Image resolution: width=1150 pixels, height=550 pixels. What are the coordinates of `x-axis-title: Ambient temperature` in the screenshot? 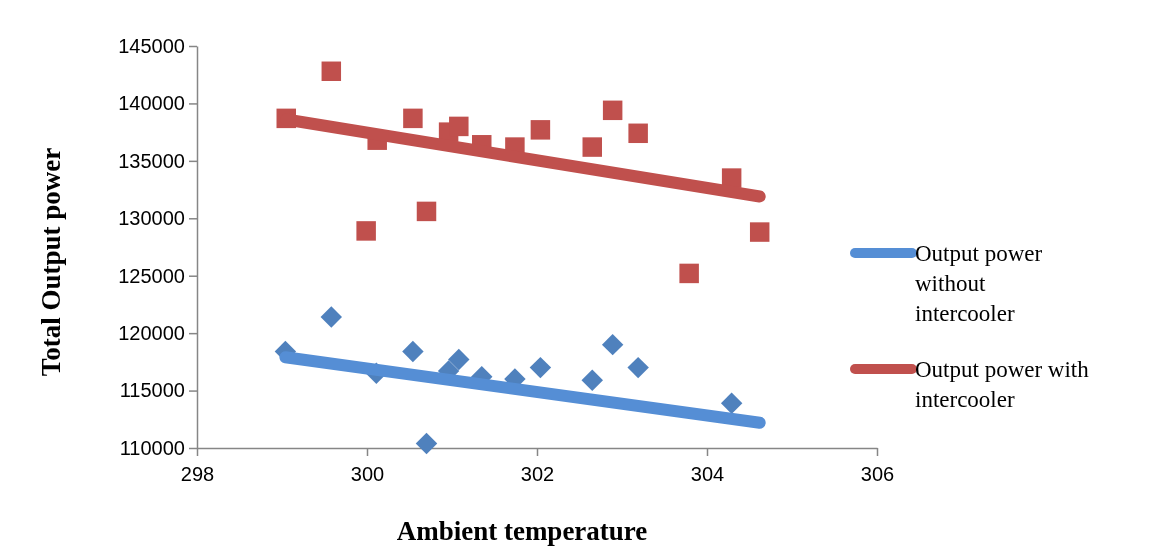 It's located at (522, 531).